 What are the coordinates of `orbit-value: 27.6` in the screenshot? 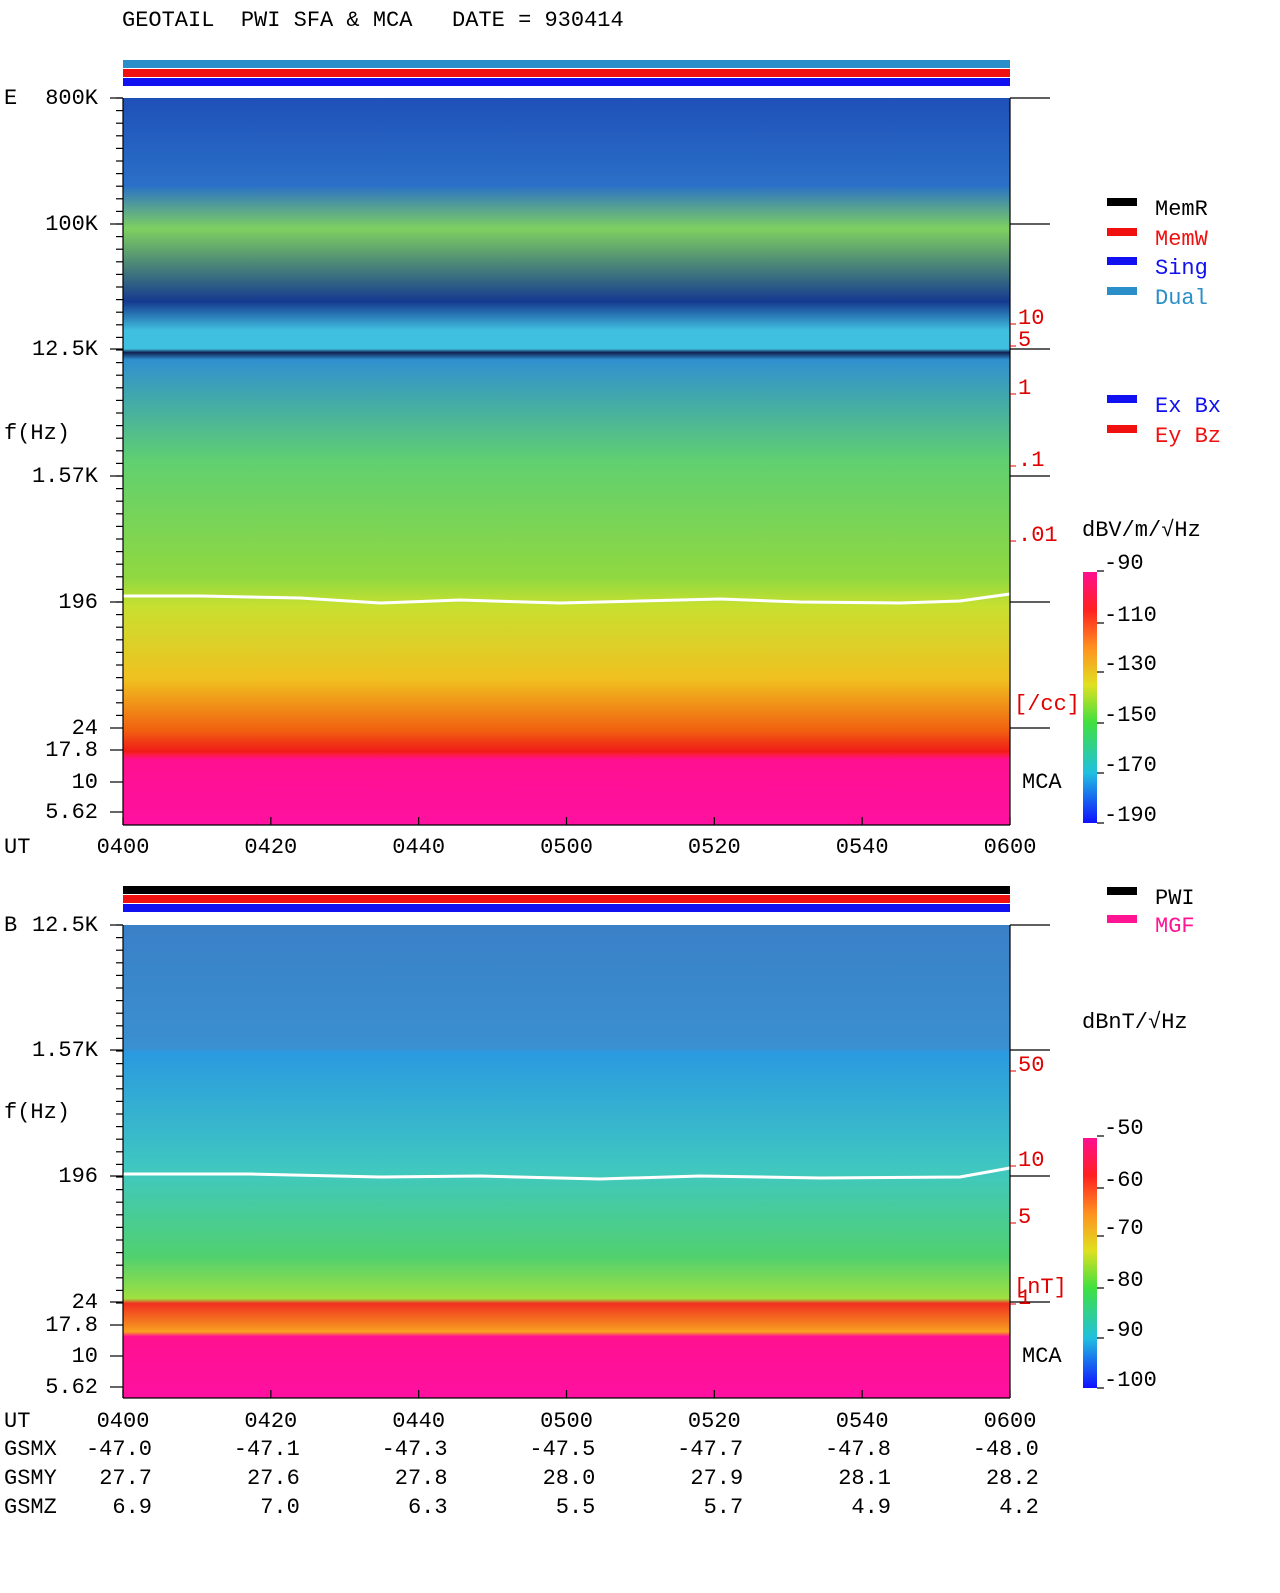 It's located at (273, 1478).